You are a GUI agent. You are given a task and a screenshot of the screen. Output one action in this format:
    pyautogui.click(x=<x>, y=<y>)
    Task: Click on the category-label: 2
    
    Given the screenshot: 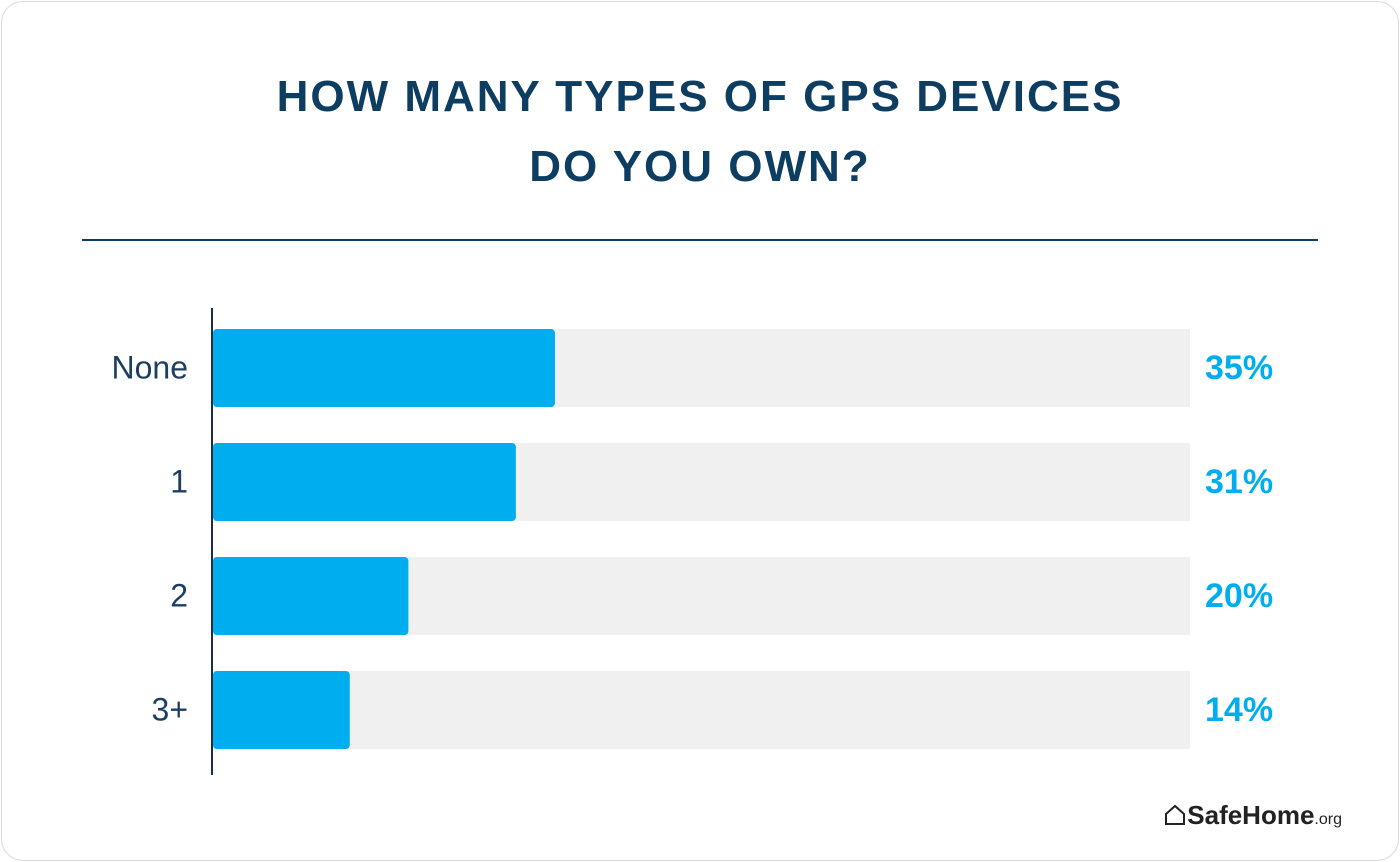 What is the action you would take?
    pyautogui.click(x=179, y=595)
    